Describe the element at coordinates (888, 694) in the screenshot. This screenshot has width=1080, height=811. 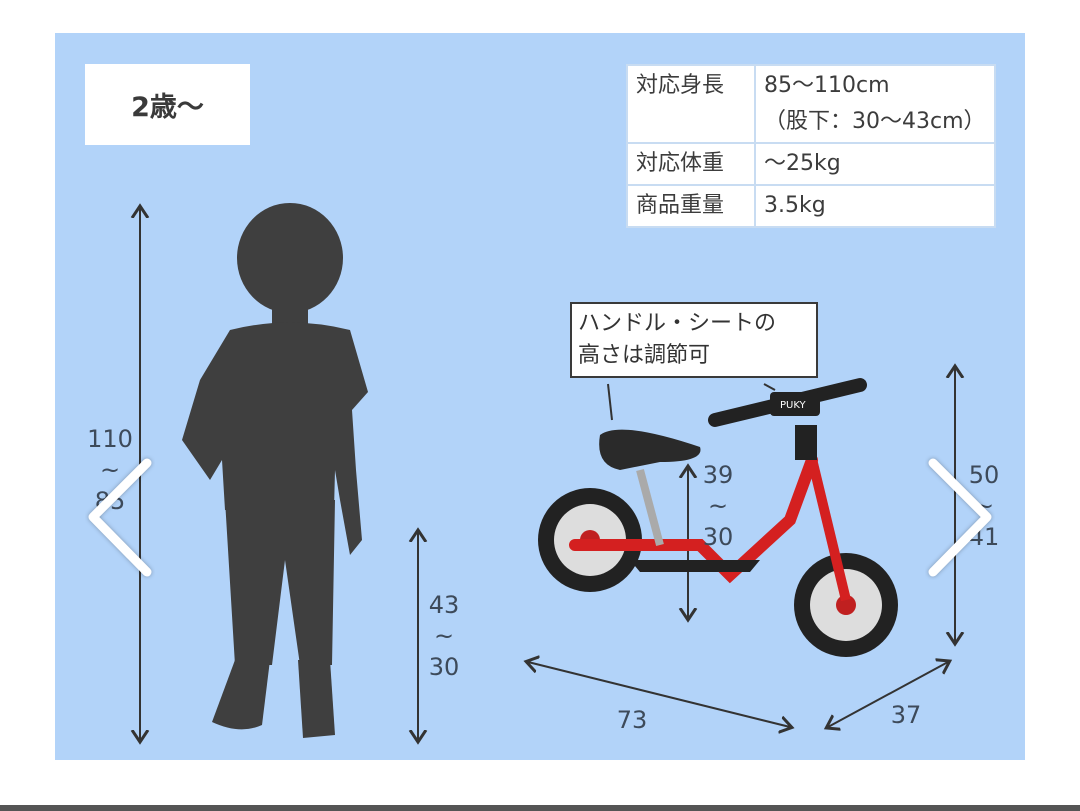
I see `width-arrow` at that location.